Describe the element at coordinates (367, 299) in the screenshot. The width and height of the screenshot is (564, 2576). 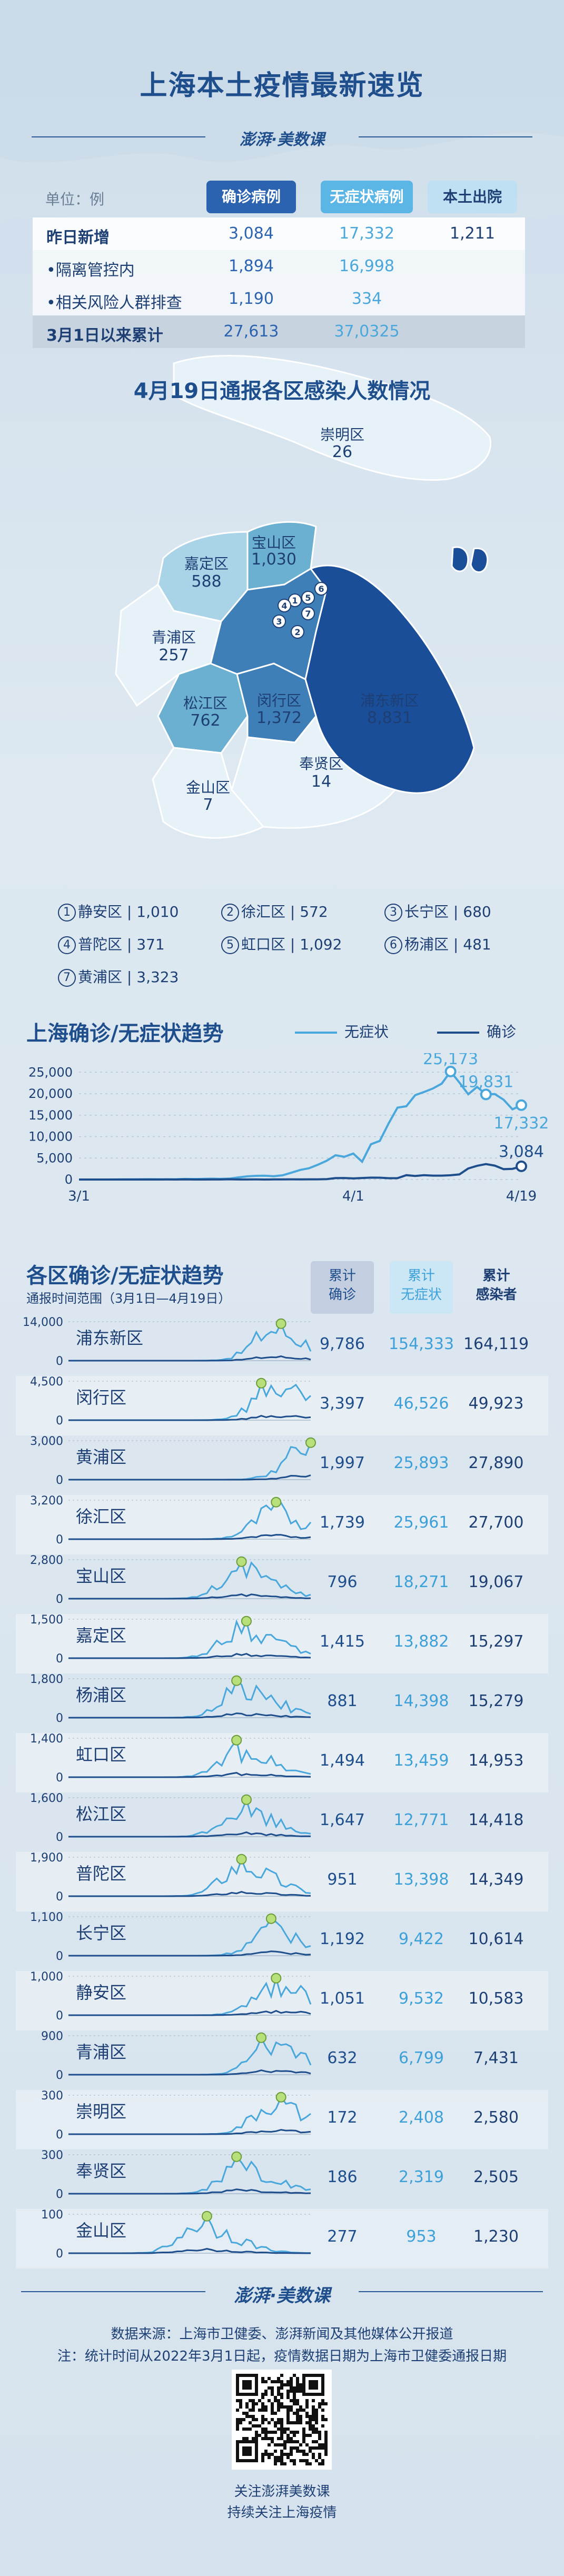
I see `row-asymptomatic: 334` at that location.